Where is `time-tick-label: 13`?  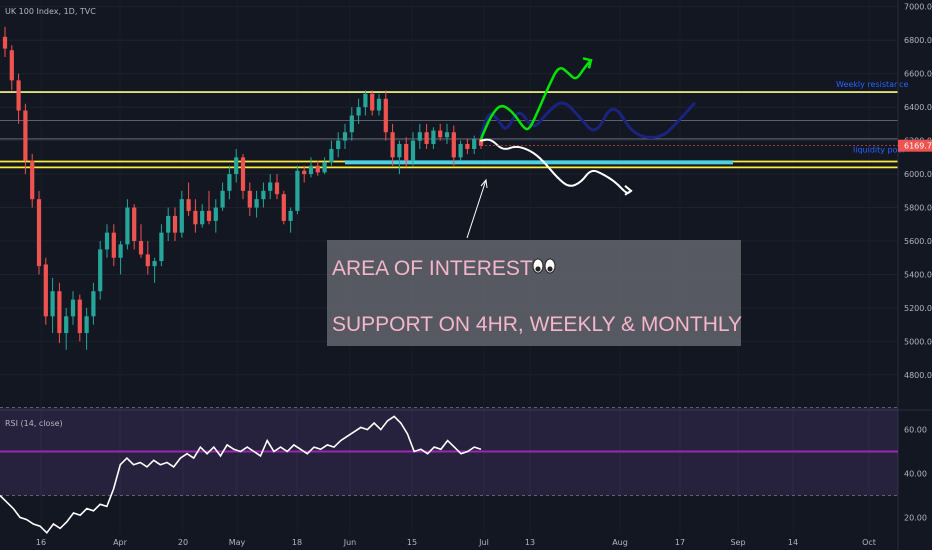
time-tick-label: 13 is located at coordinates (530, 542).